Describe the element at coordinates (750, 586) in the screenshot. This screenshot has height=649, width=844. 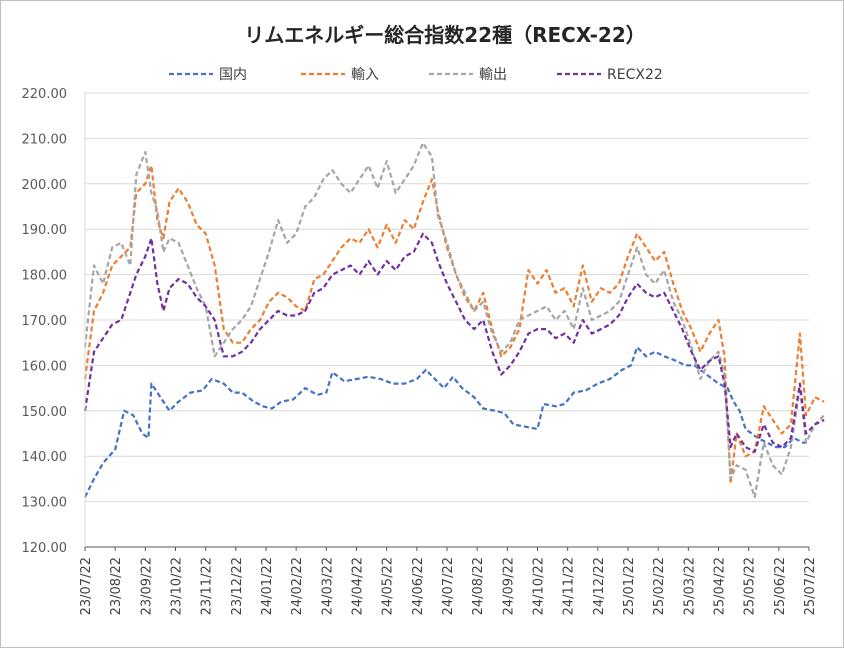
I see `x-tick-label: 25/05/22` at that location.